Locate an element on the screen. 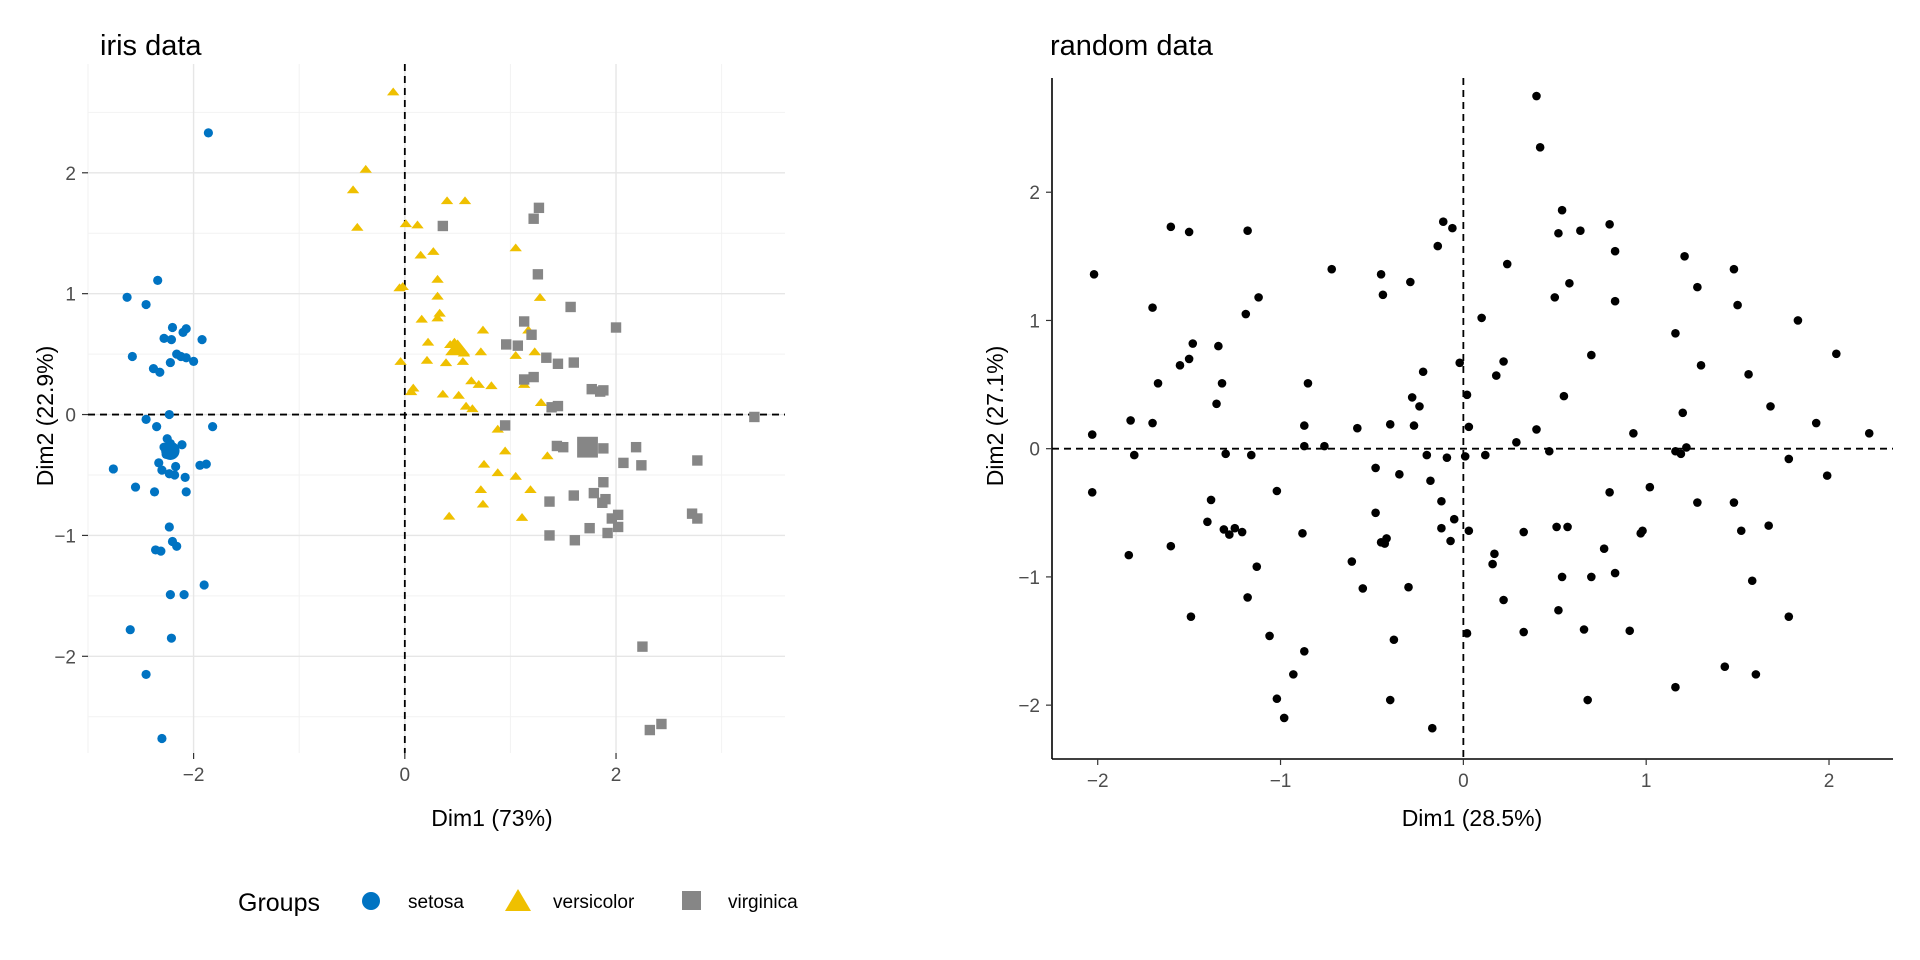  iris-y-tick-label: 1 is located at coordinates (70, 295).